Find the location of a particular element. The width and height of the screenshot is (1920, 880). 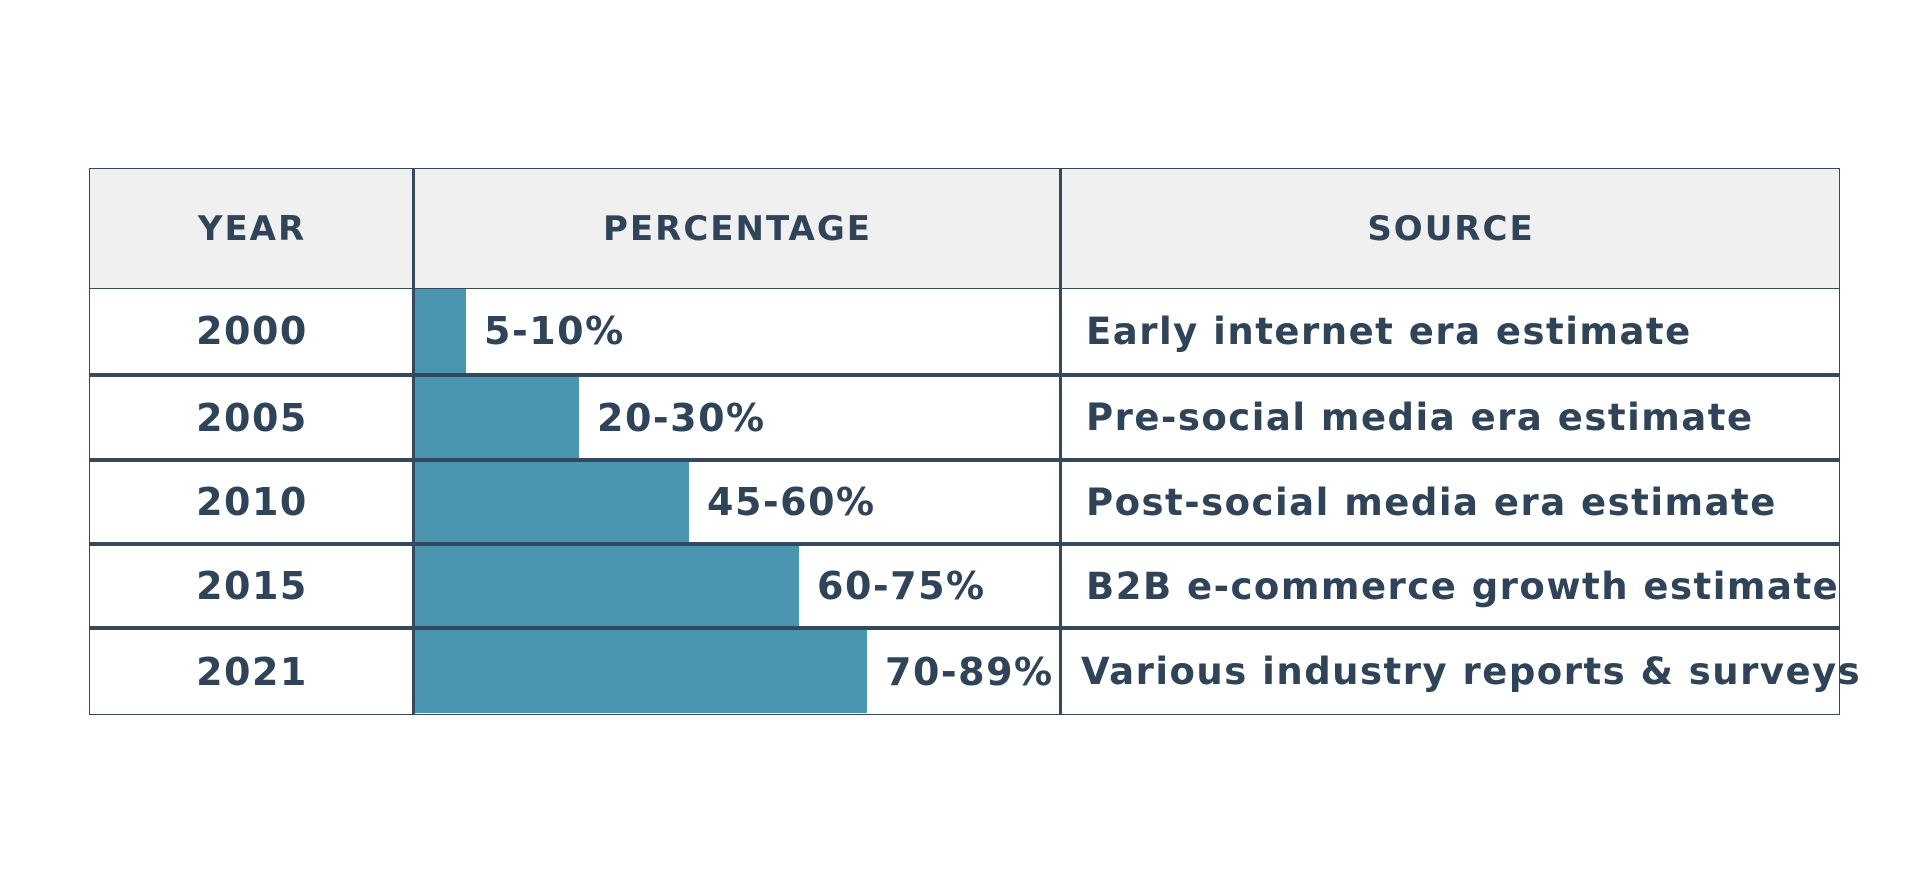

table-row: 2005 20-30% Pre-social media era estimate is located at coordinates (964, 415).